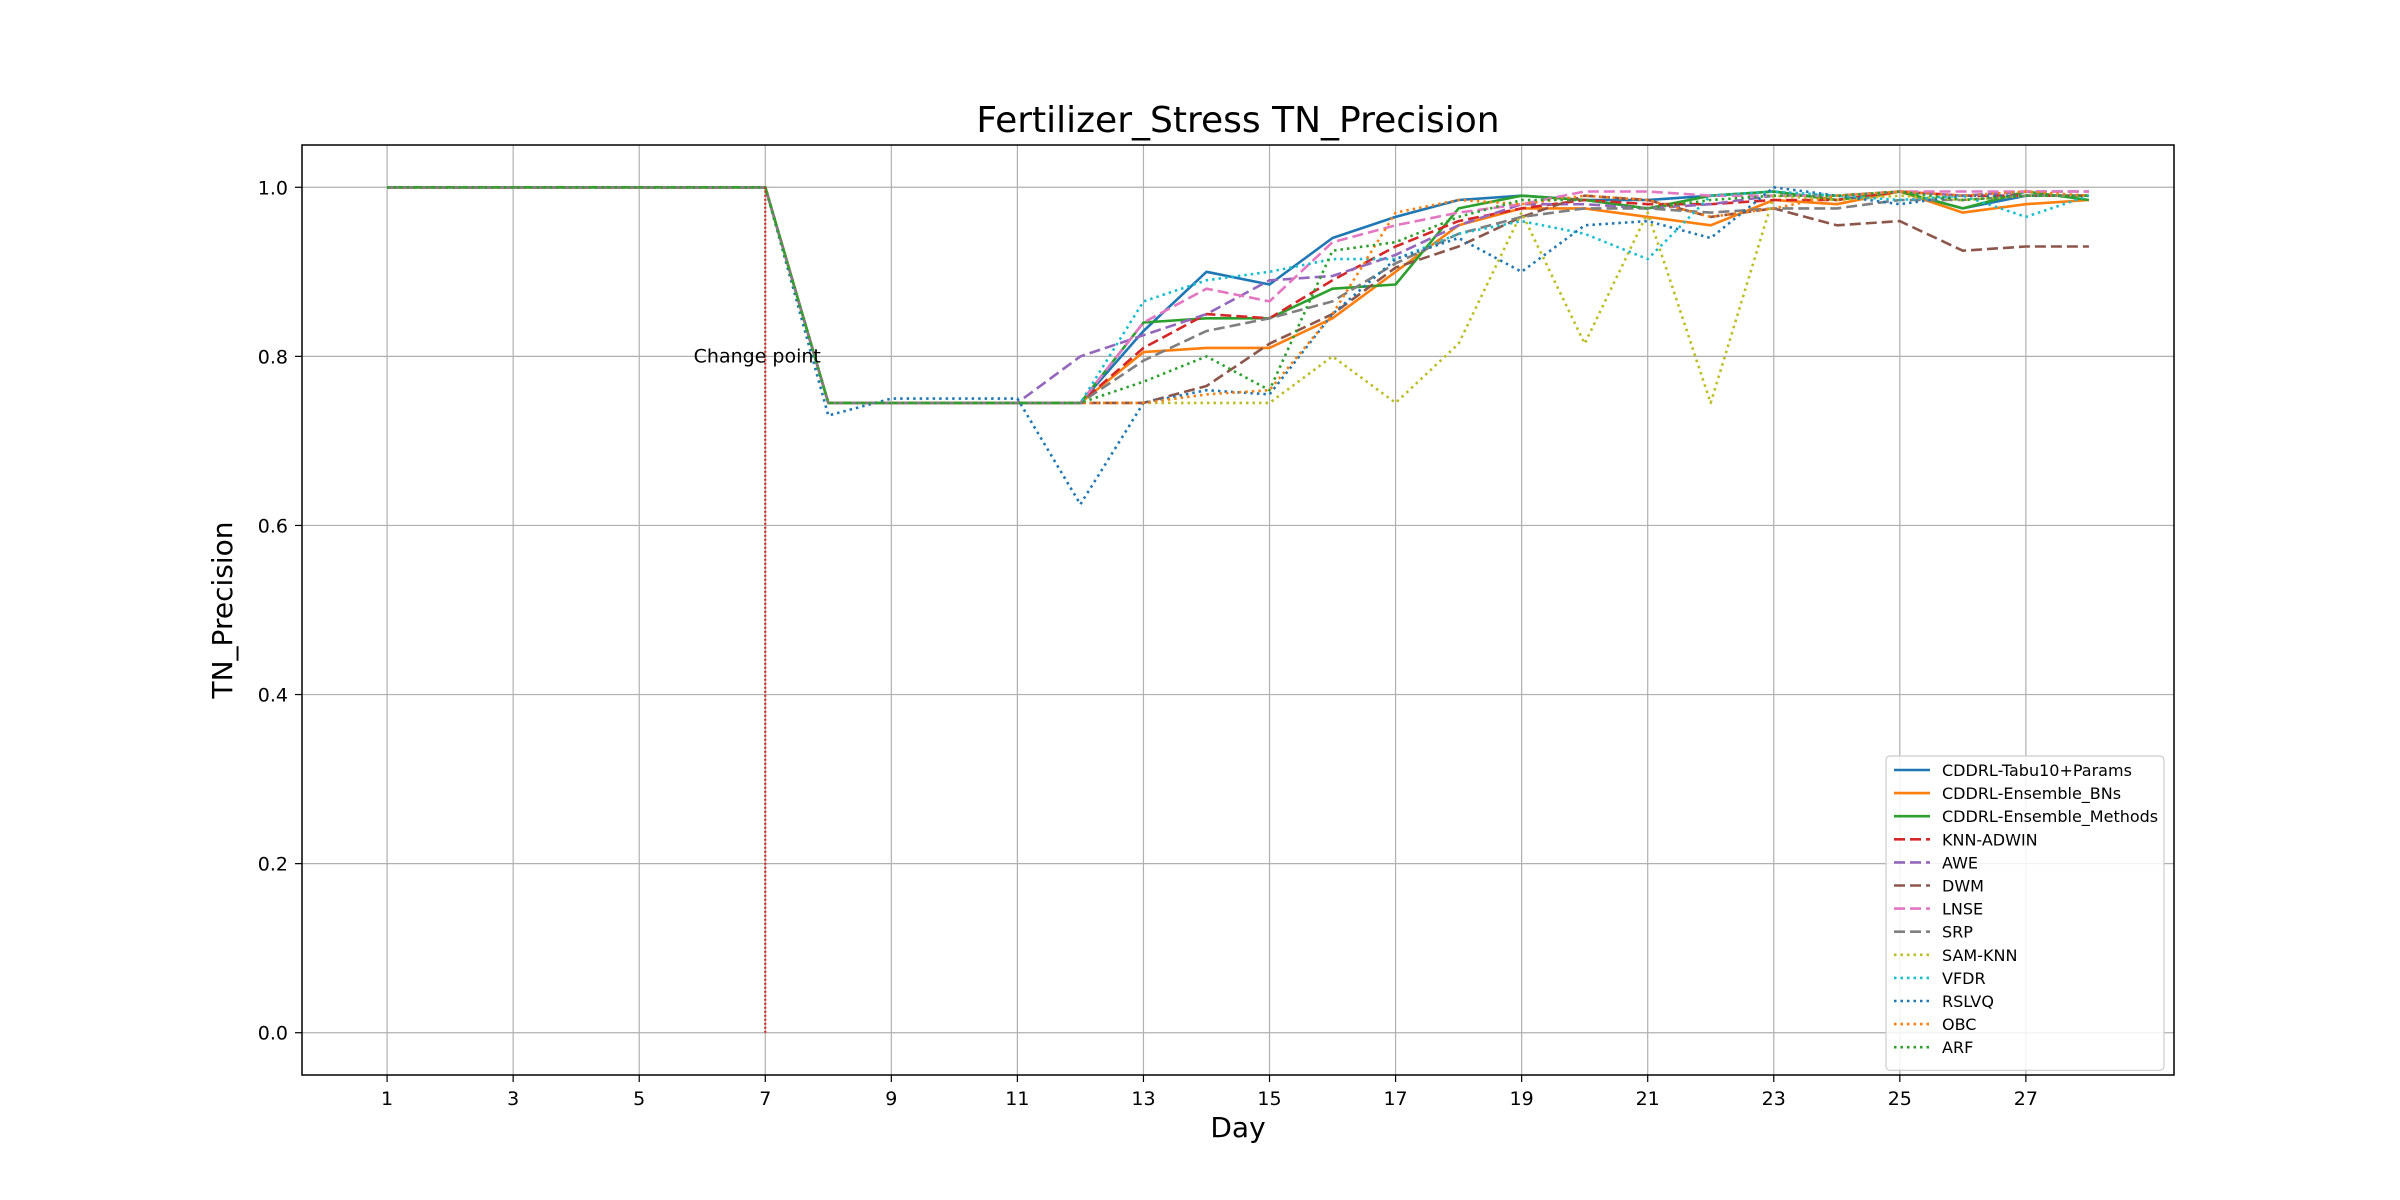 The image size is (2400, 1200). What do you see at coordinates (757, 356) in the screenshot?
I see `change-point-annotation: Change point` at bounding box center [757, 356].